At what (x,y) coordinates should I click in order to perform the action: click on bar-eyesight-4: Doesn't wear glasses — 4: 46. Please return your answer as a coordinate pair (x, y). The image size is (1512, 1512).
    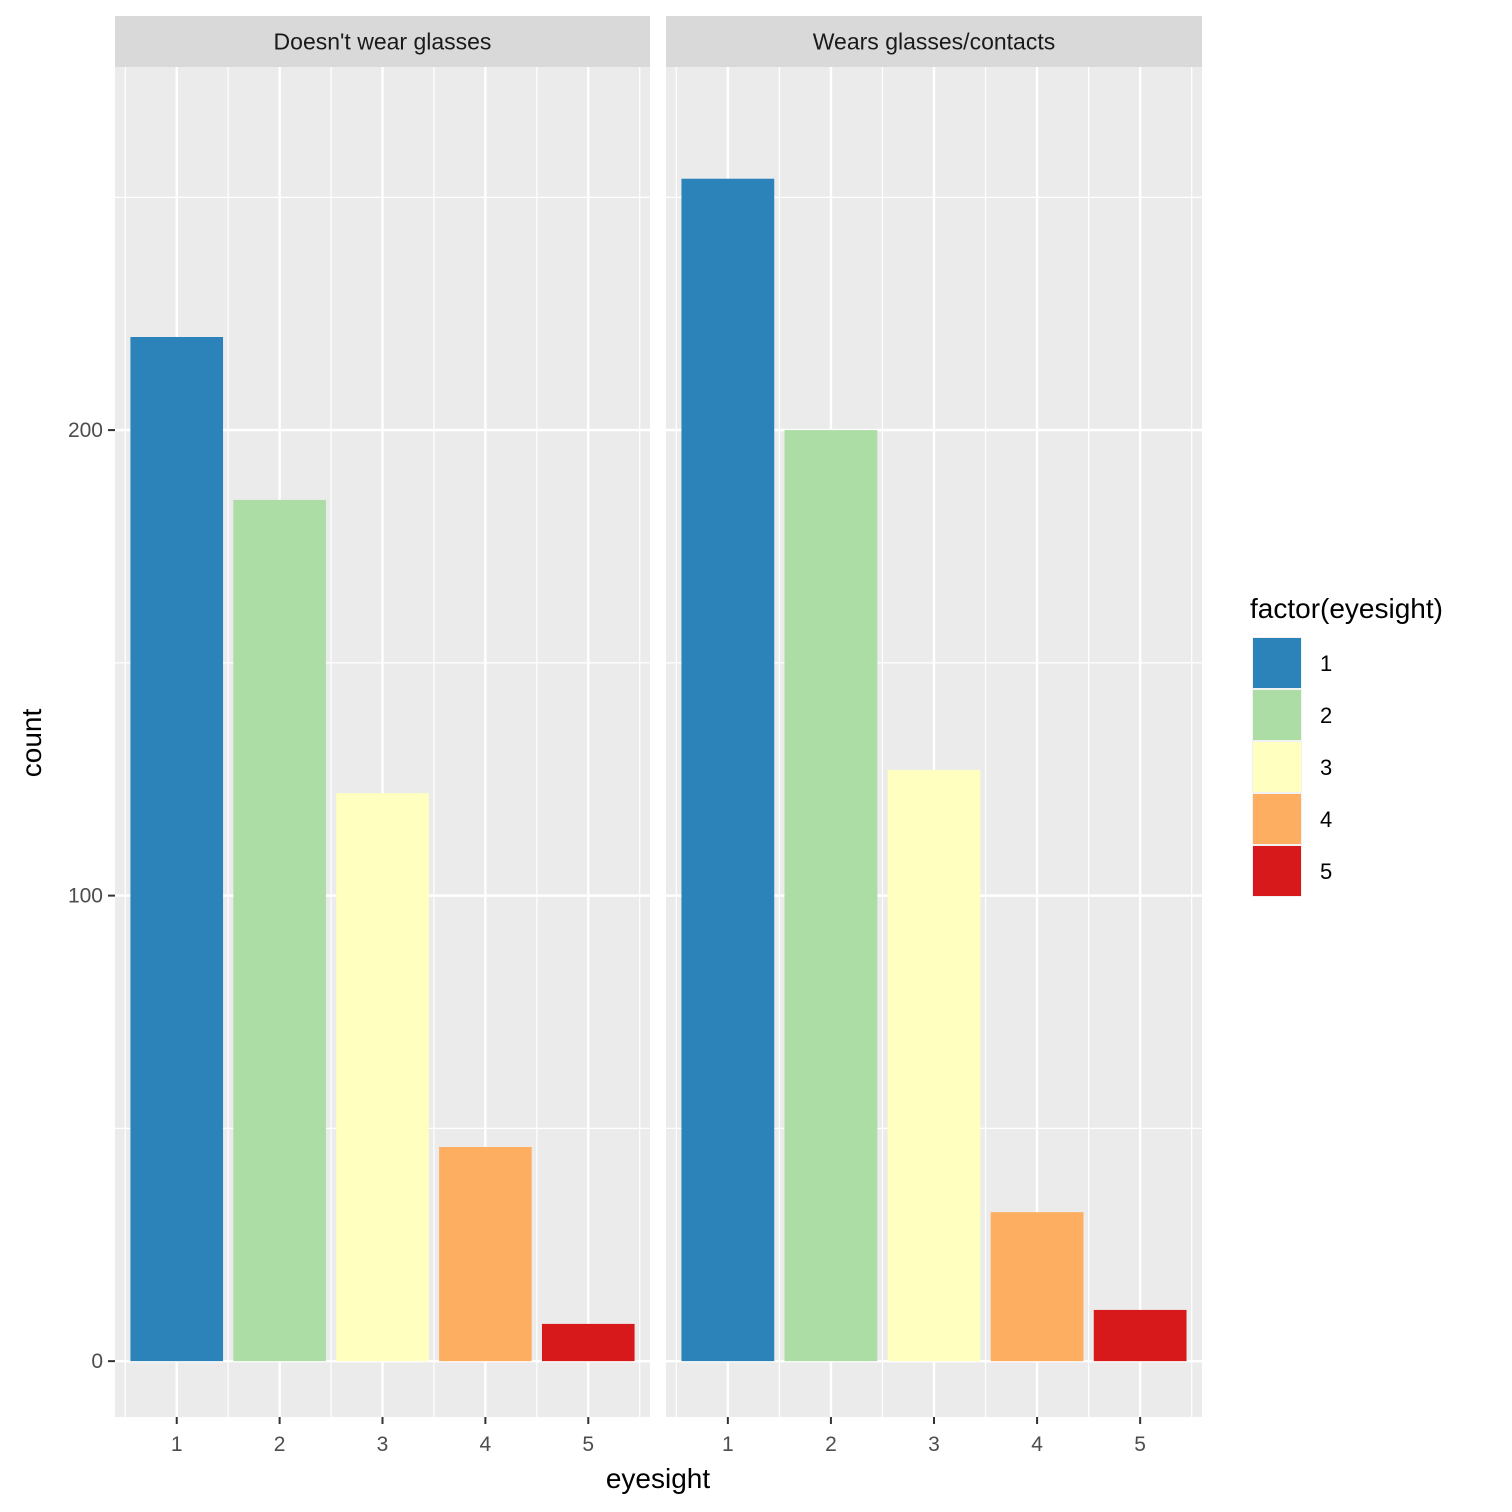
    Looking at the image, I should click on (485, 1254).